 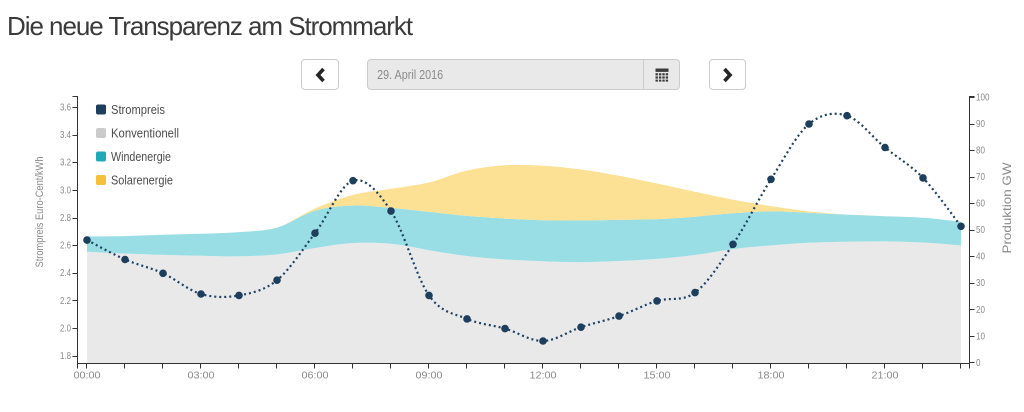 What do you see at coordinates (65, 107) in the screenshot?
I see `svg-text: 3.6` at bounding box center [65, 107].